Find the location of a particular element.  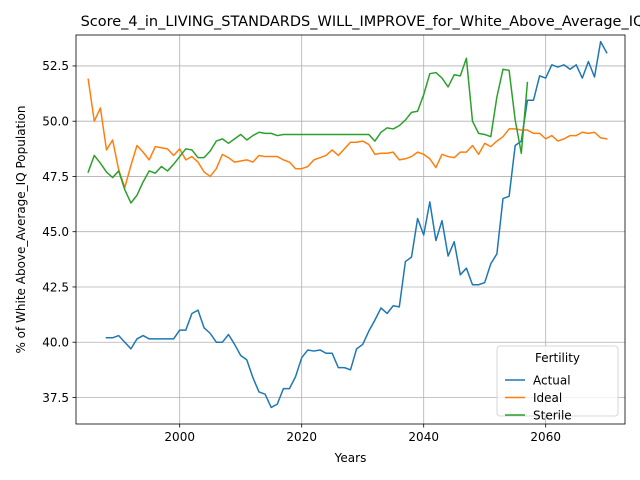

legend-label-ideal: Ideal is located at coordinates (547, 398).